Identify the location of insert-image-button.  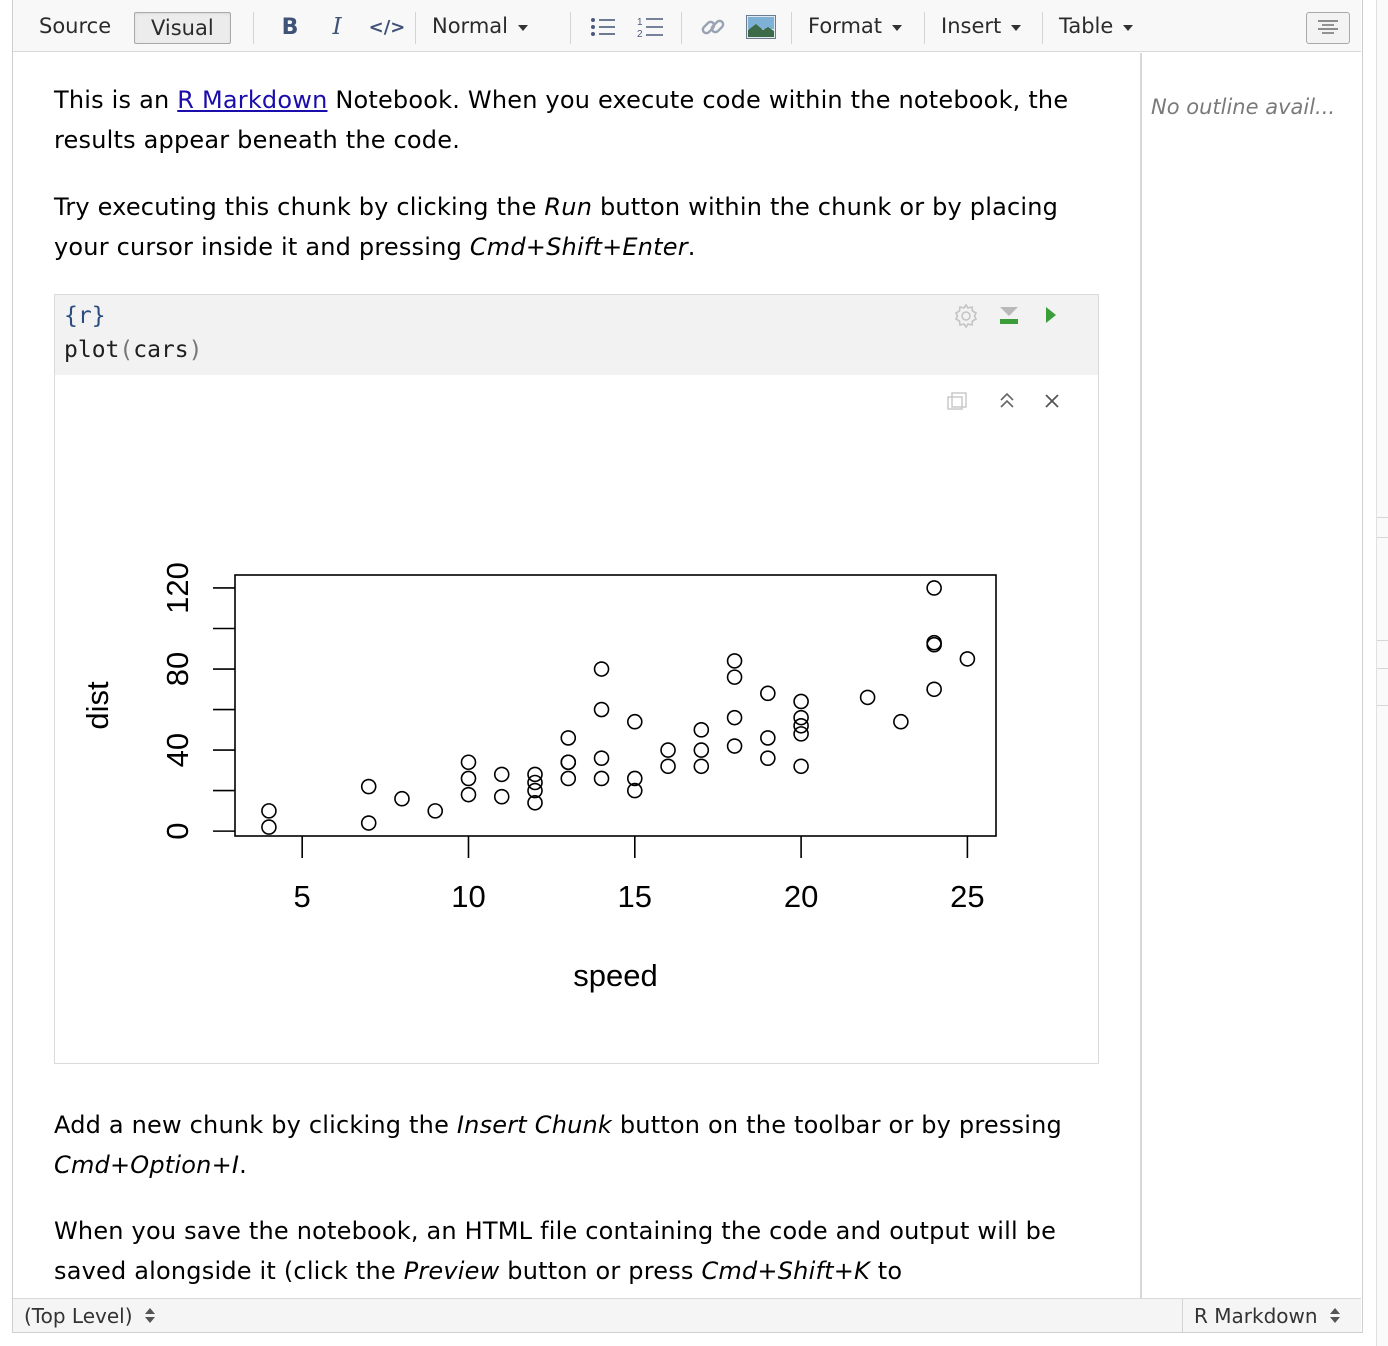
(761, 27).